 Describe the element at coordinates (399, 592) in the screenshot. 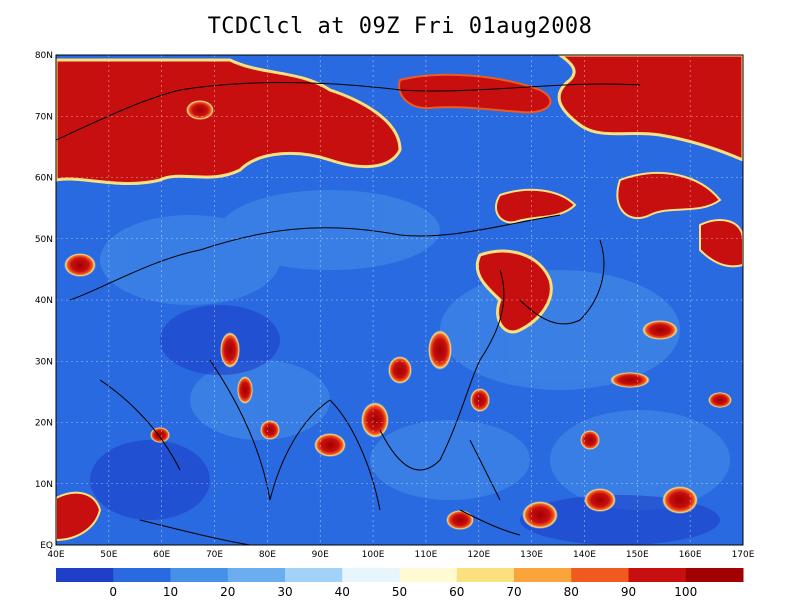

I see `colorbar-label: 50` at that location.